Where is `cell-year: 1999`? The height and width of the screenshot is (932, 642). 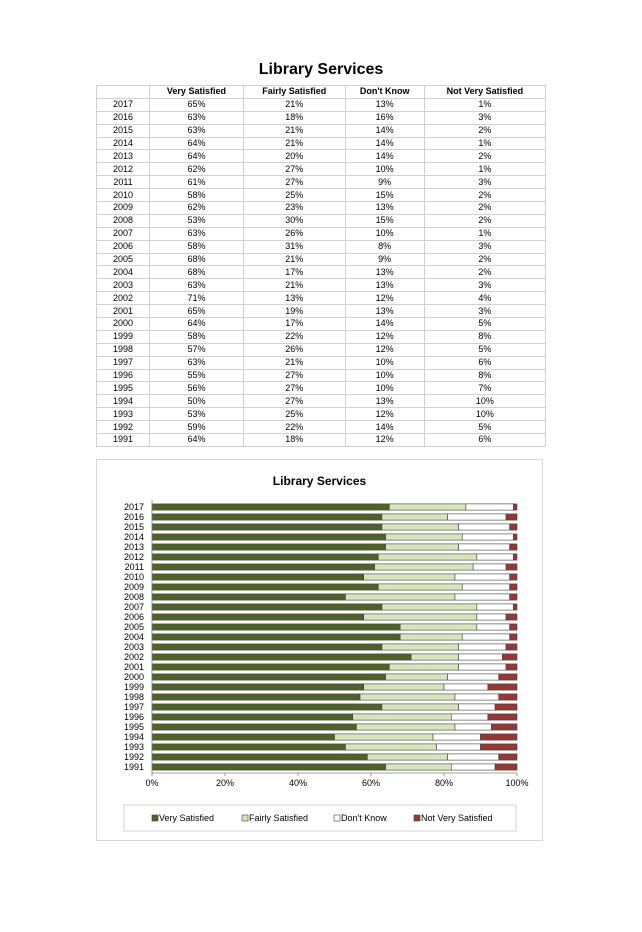 cell-year: 1999 is located at coordinates (123, 336).